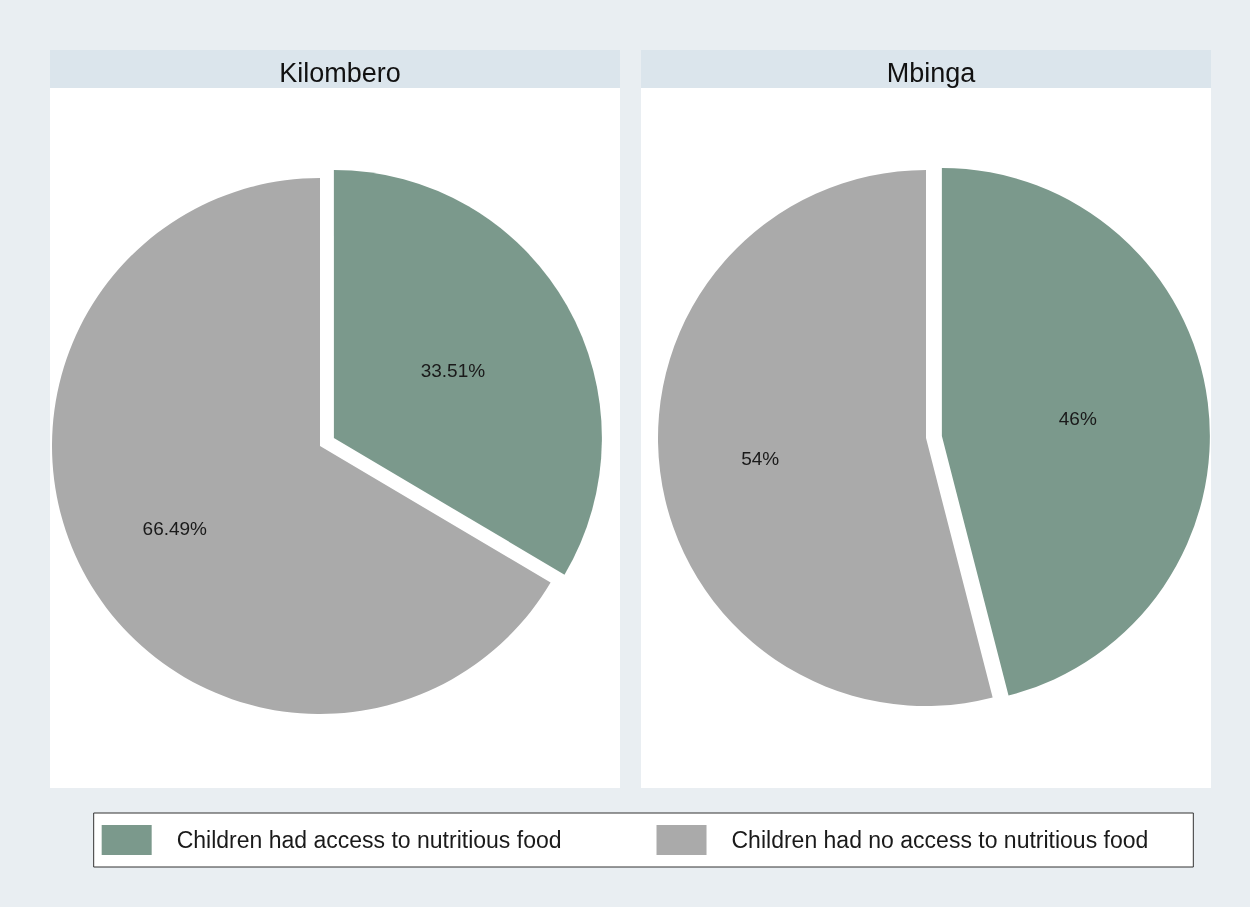 This screenshot has width=1250, height=907. I want to click on data-label: 33.51%, so click(453, 370).